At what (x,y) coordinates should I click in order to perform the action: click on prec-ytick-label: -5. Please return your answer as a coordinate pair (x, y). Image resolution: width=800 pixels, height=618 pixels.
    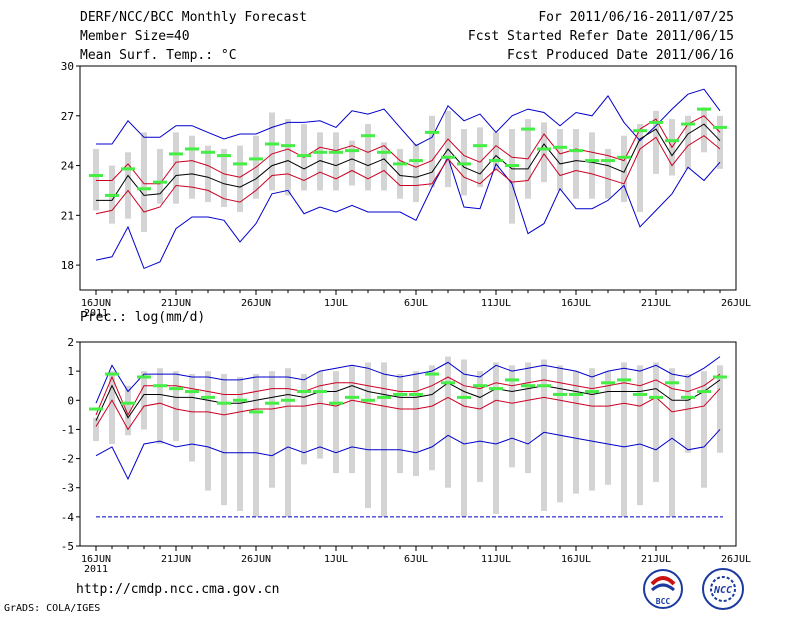
    Looking at the image, I should click on (67, 546).